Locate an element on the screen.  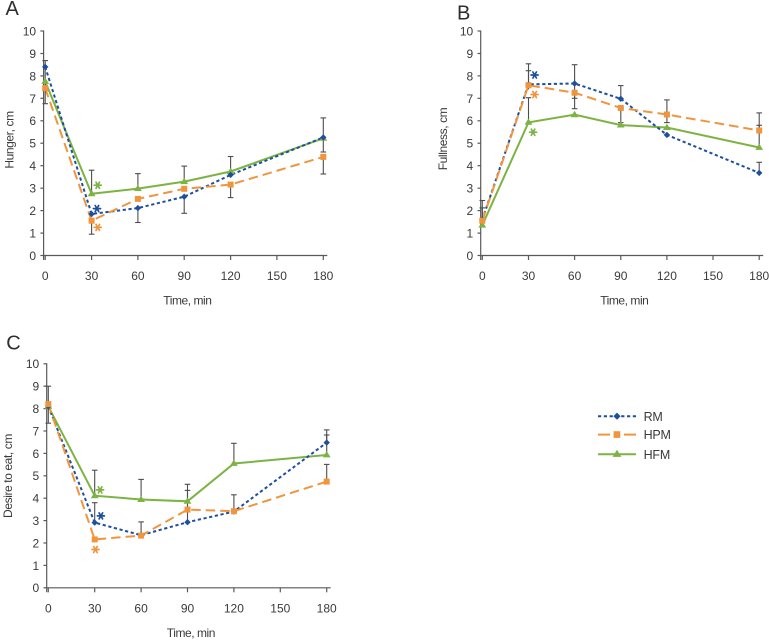
svg-text: B is located at coordinates (463, 14).